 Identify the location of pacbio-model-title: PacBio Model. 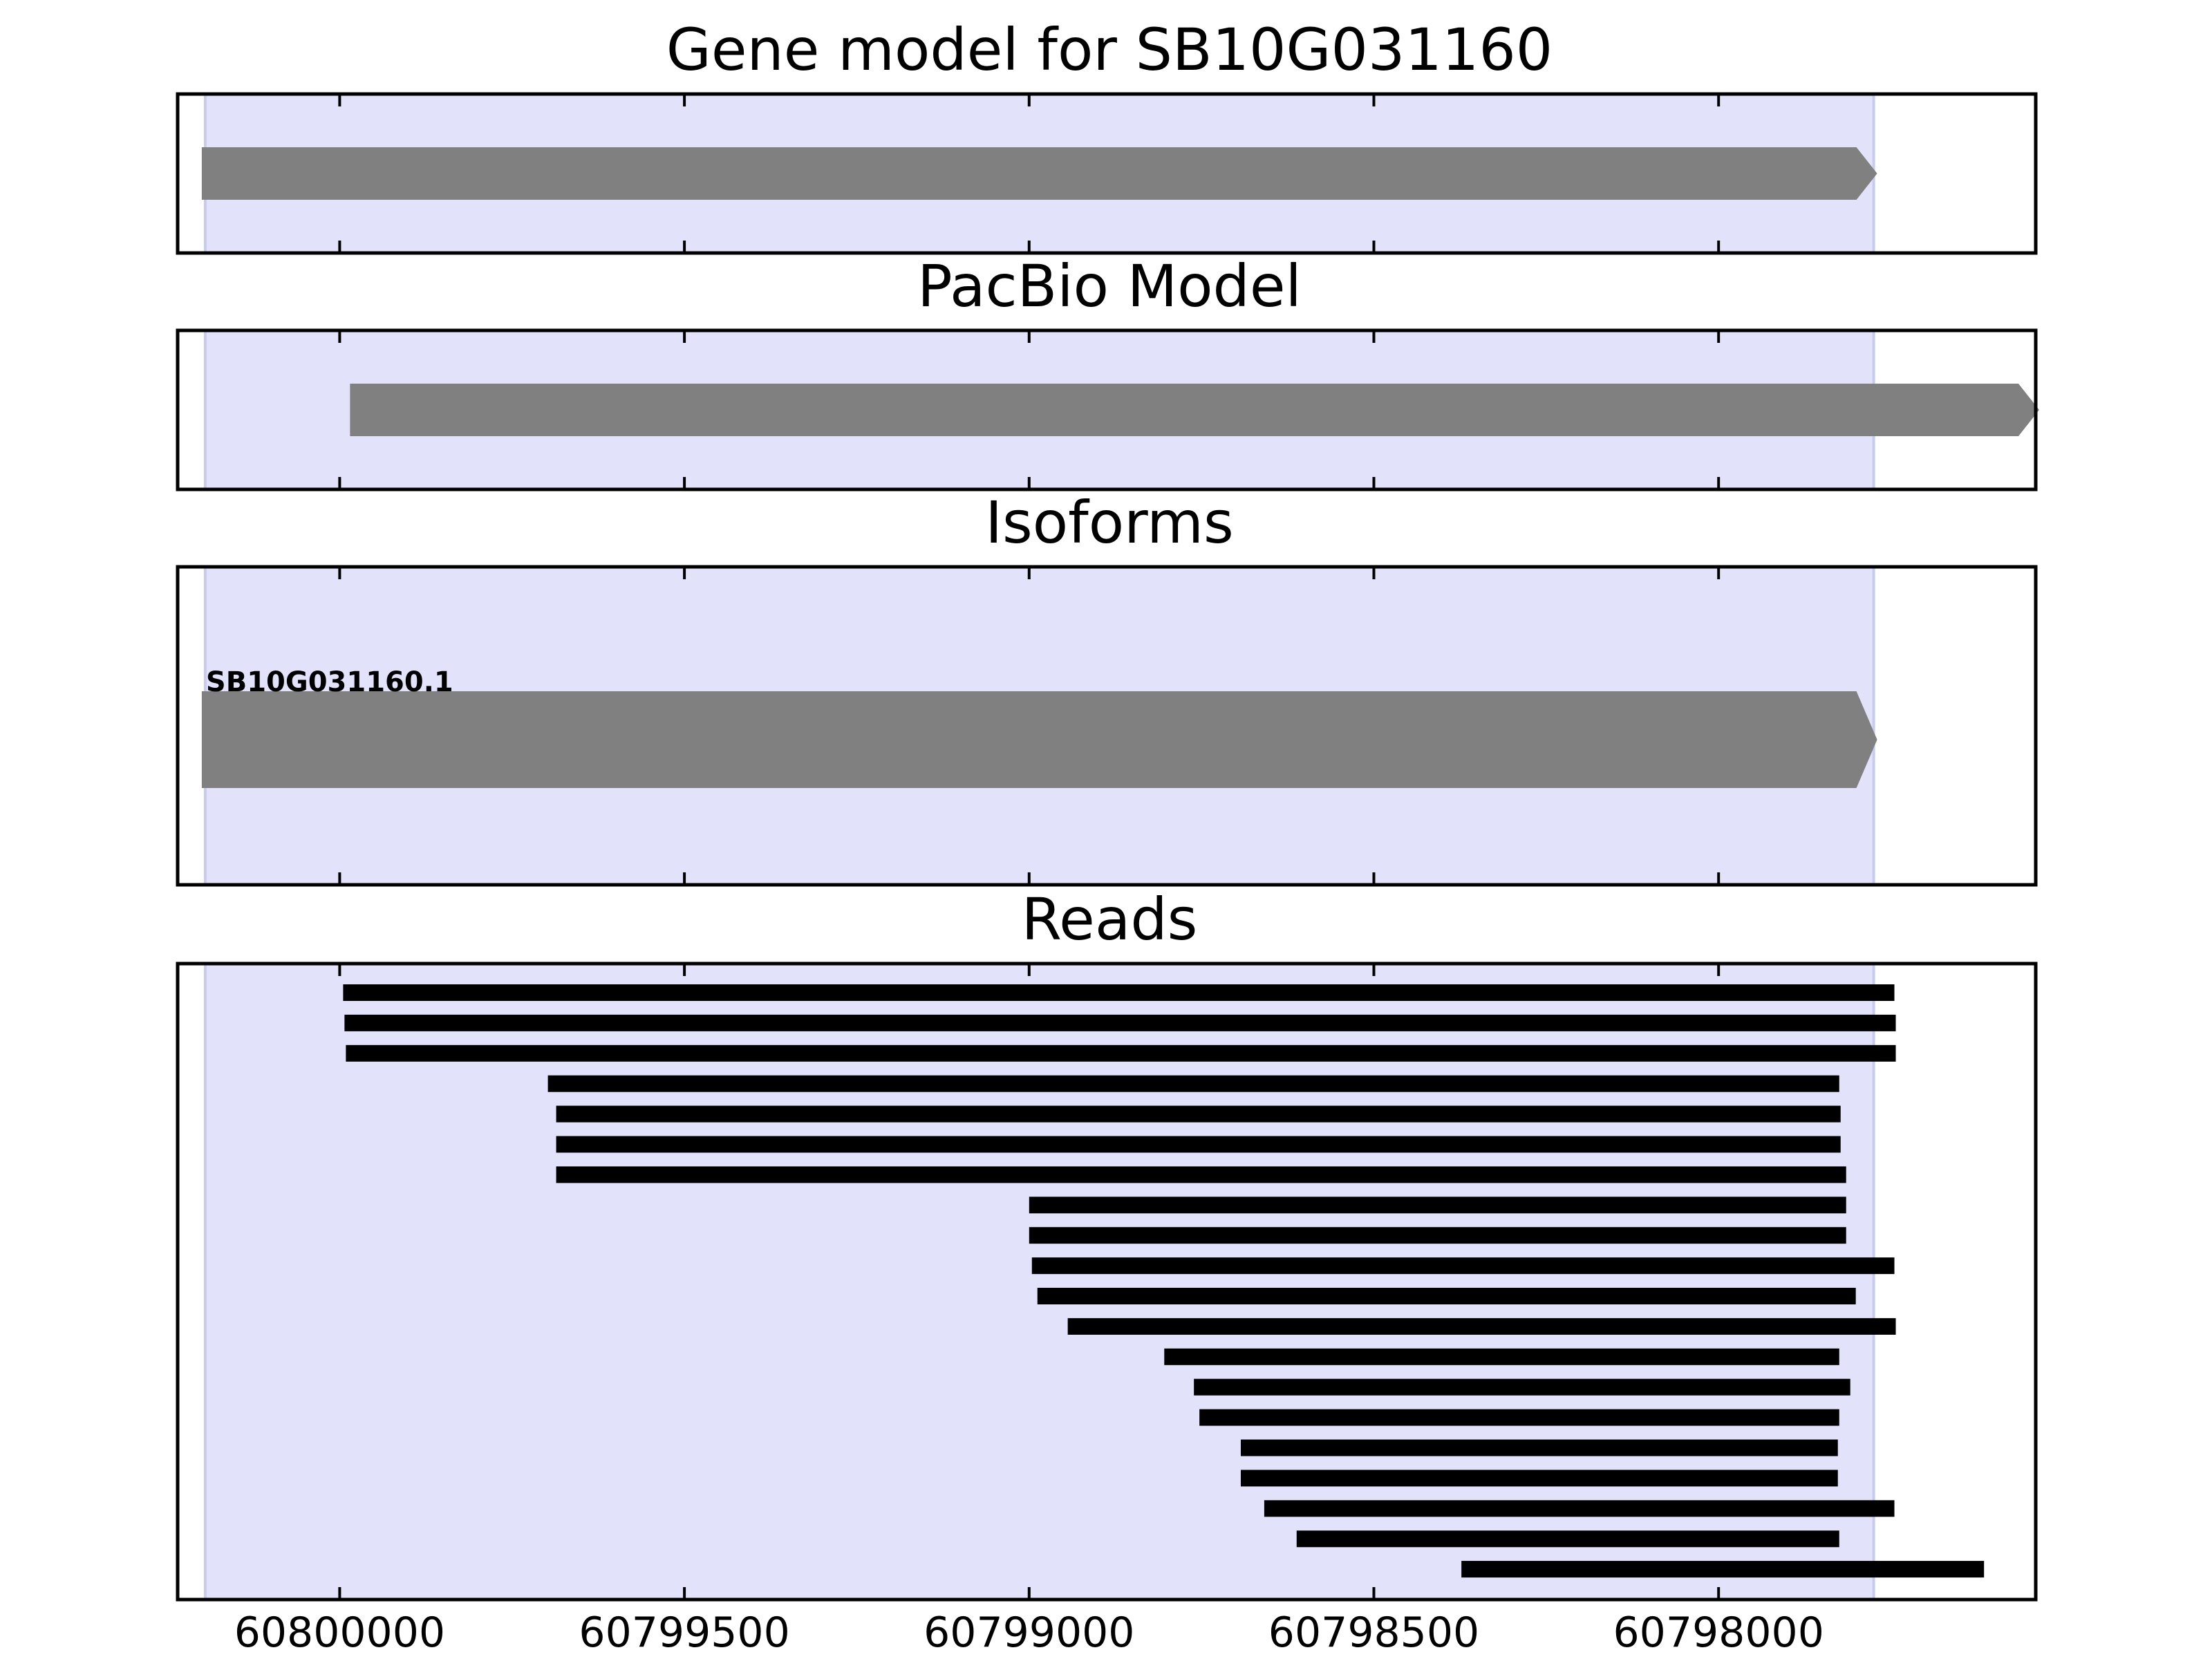
(1110, 286).